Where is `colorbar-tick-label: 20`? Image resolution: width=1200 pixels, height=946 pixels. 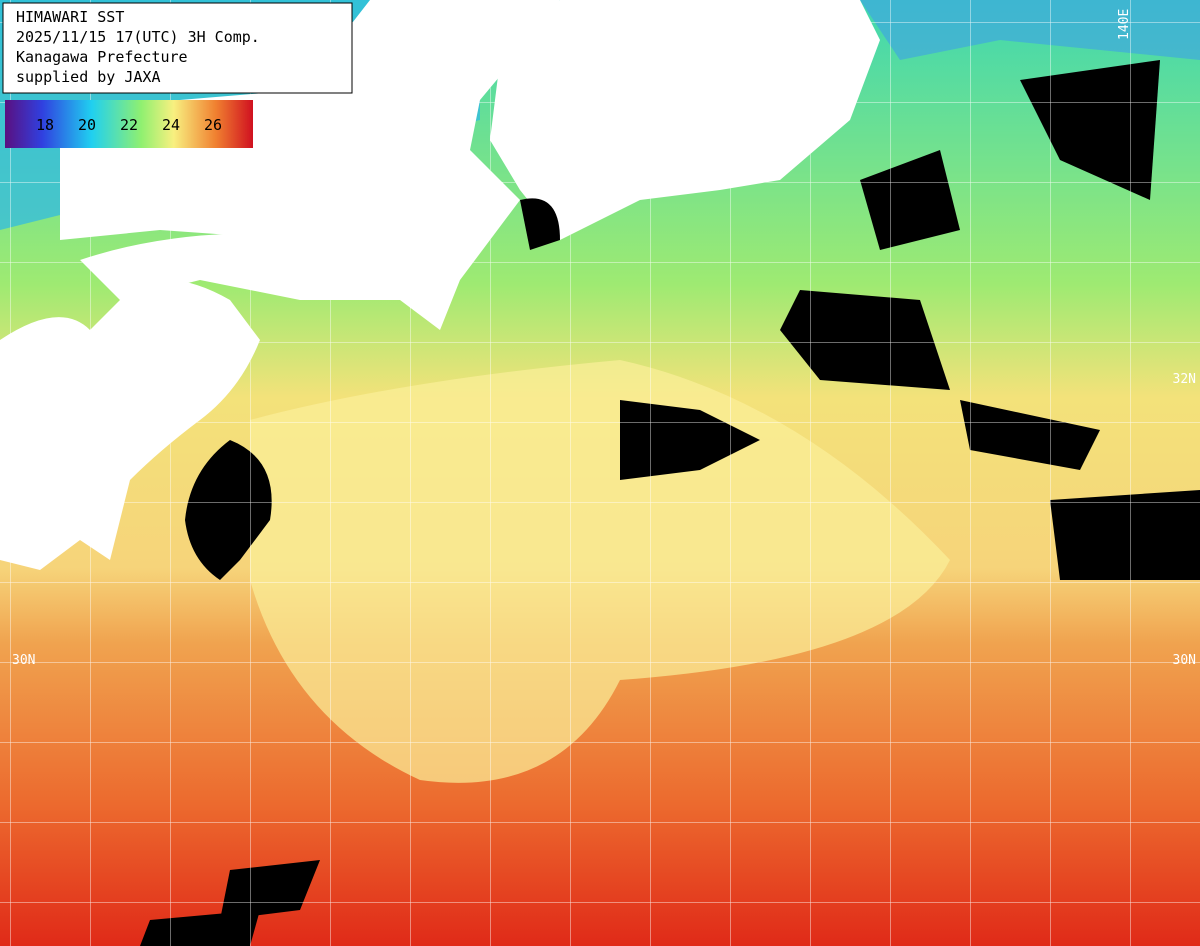
colorbar-tick-label: 20 is located at coordinates (87, 125).